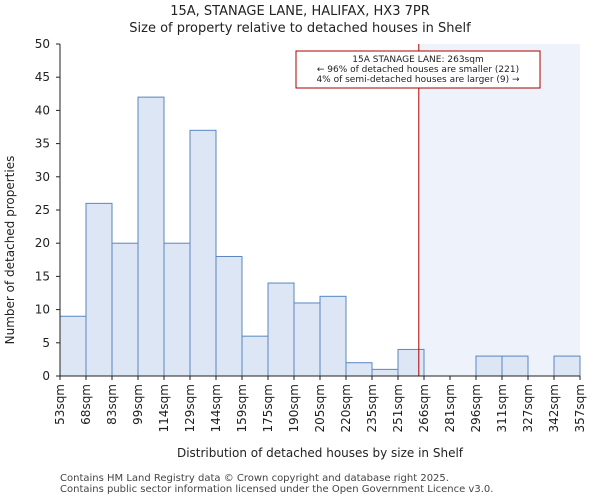 The width and height of the screenshot is (600, 500). What do you see at coordinates (255, 356) in the screenshot?
I see `bar-159sqm` at bounding box center [255, 356].